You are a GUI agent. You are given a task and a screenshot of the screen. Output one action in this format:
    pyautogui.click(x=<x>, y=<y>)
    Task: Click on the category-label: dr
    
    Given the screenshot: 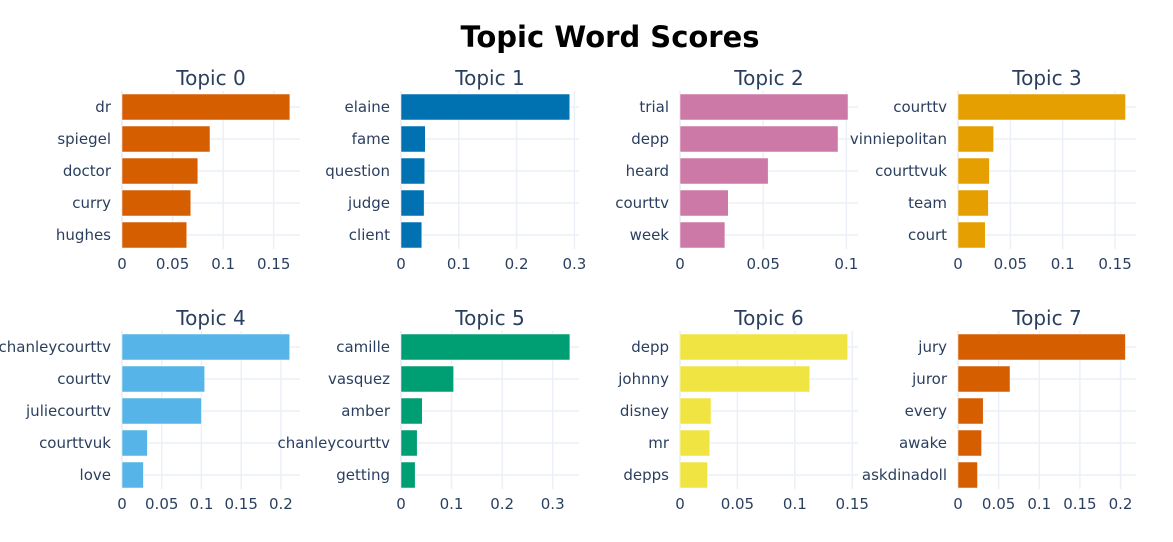 What is the action you would take?
    pyautogui.click(x=103, y=107)
    